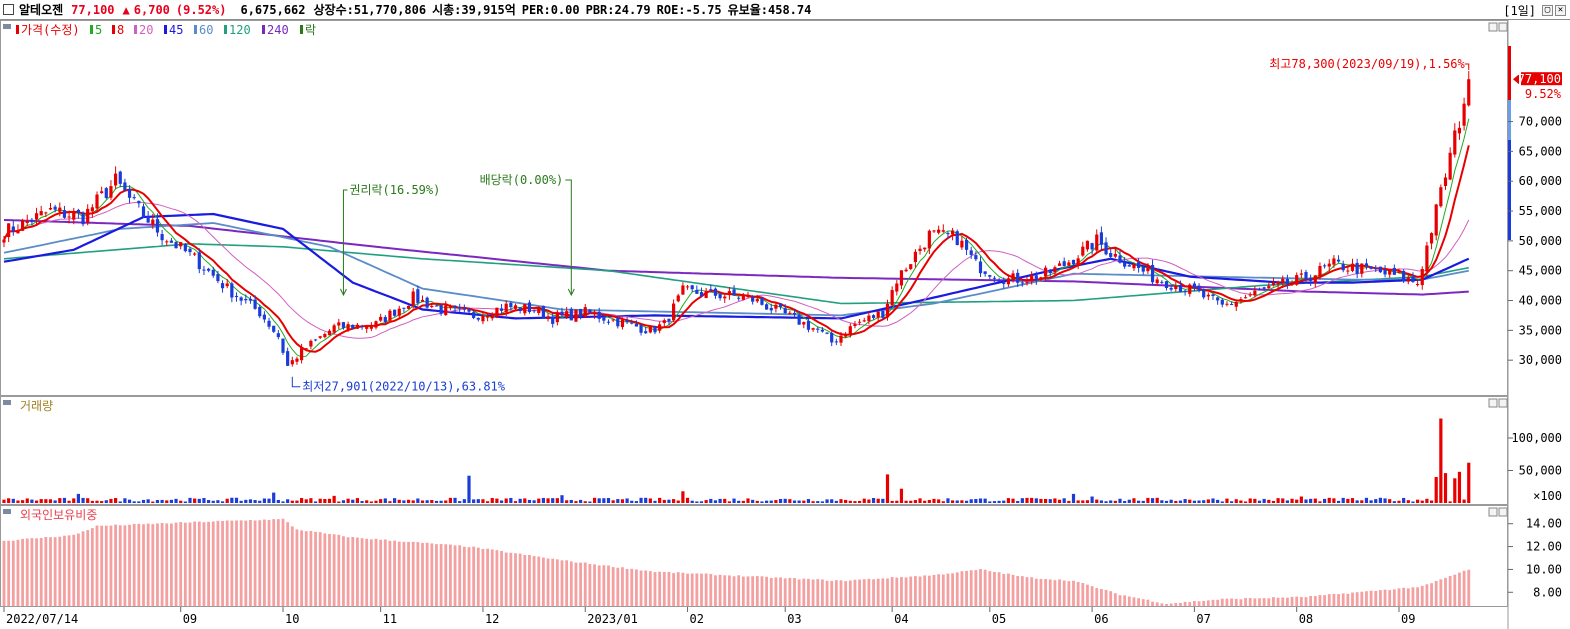 The height and width of the screenshot is (629, 1570). Describe the element at coordinates (901, 619) in the screenshot. I see `date-tick-label: 04` at that location.